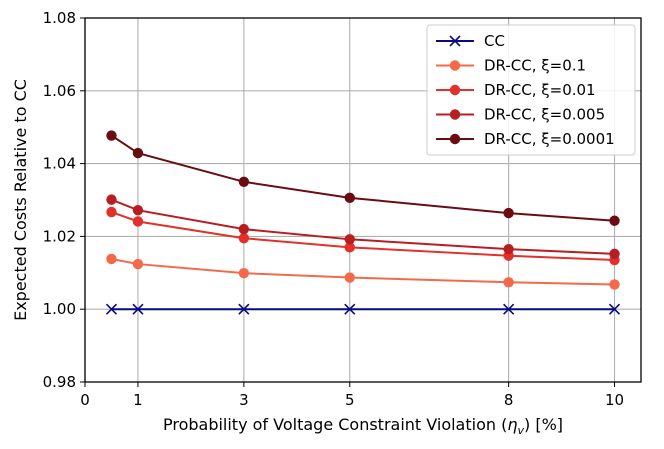 Image resolution: width=664 pixels, height=449 pixels. What do you see at coordinates (494, 41) in the screenshot?
I see `legend-label: CC` at bounding box center [494, 41].